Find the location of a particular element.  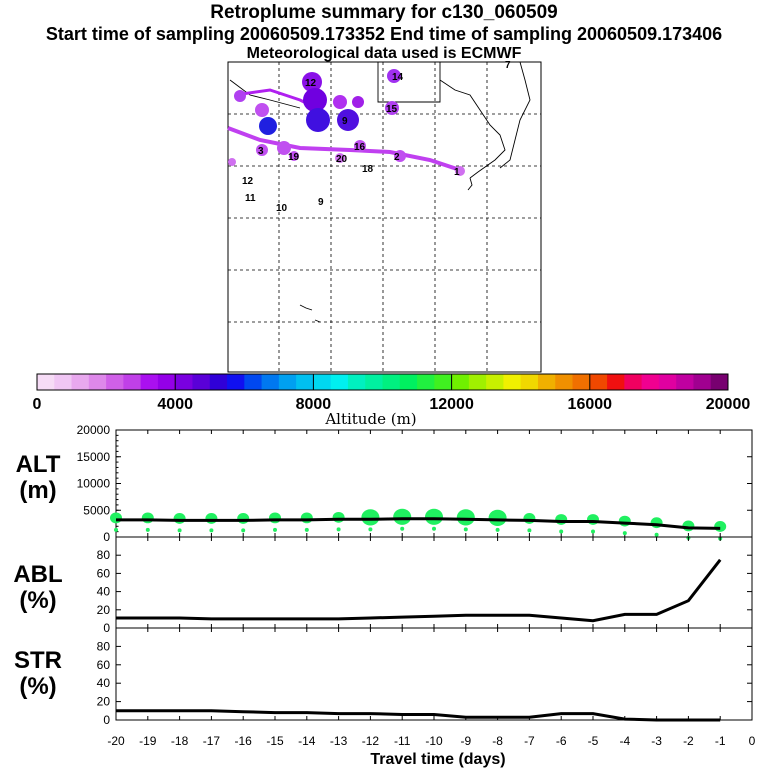

str-panel: 0 20 40 60 80 is located at coordinates (425, 677).